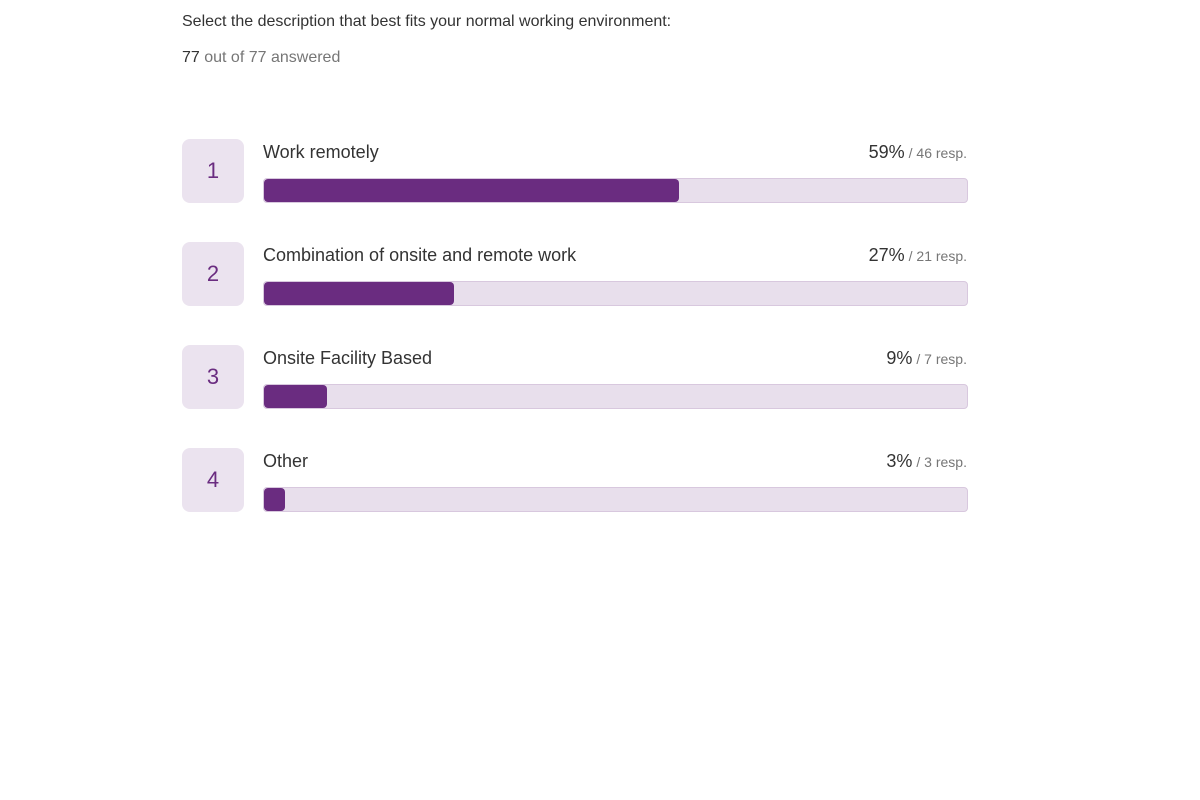  What do you see at coordinates (941, 462) in the screenshot?
I see `option-responses: / 3 resp.` at bounding box center [941, 462].